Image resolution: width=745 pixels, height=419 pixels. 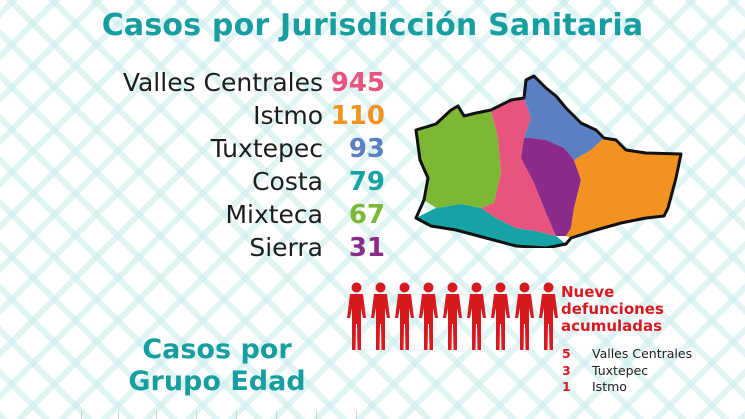 I want to click on map-region-sierra, so click(x=551, y=187).